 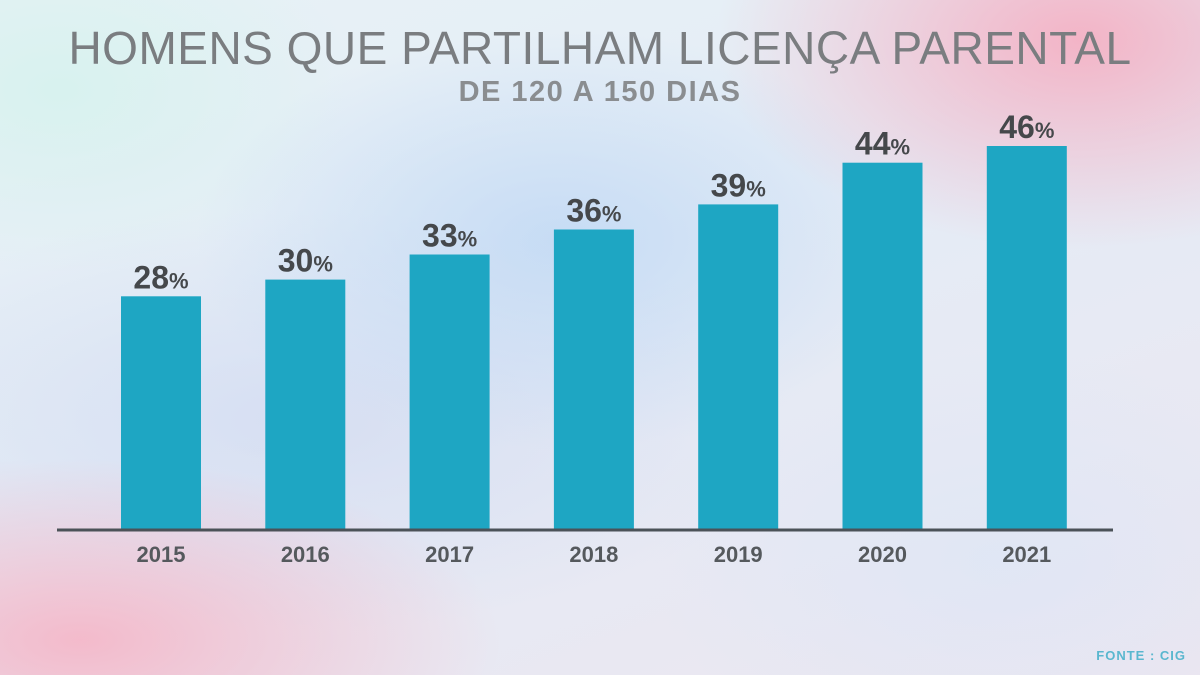 What do you see at coordinates (160, 277) in the screenshot?
I see `data-label-2015: 28%` at bounding box center [160, 277].